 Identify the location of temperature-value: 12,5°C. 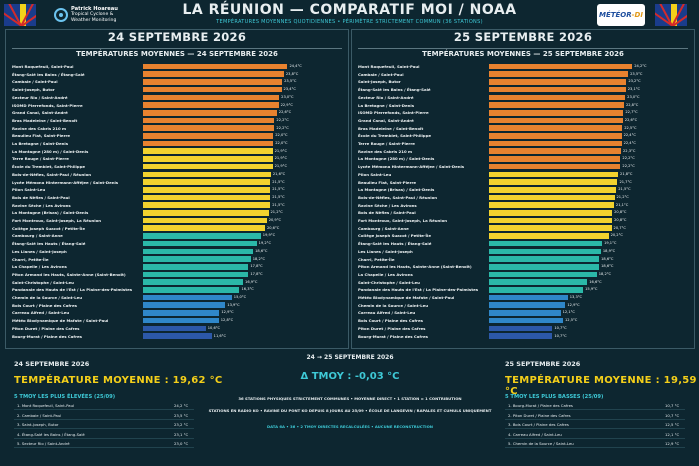
(571, 320).